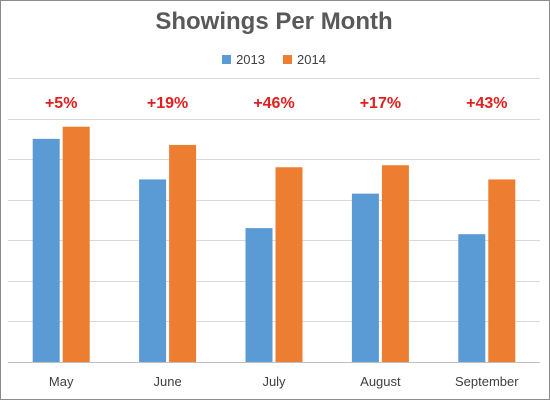 The image size is (550, 400). What do you see at coordinates (259, 295) in the screenshot?
I see `bar-2013-july` at bounding box center [259, 295].